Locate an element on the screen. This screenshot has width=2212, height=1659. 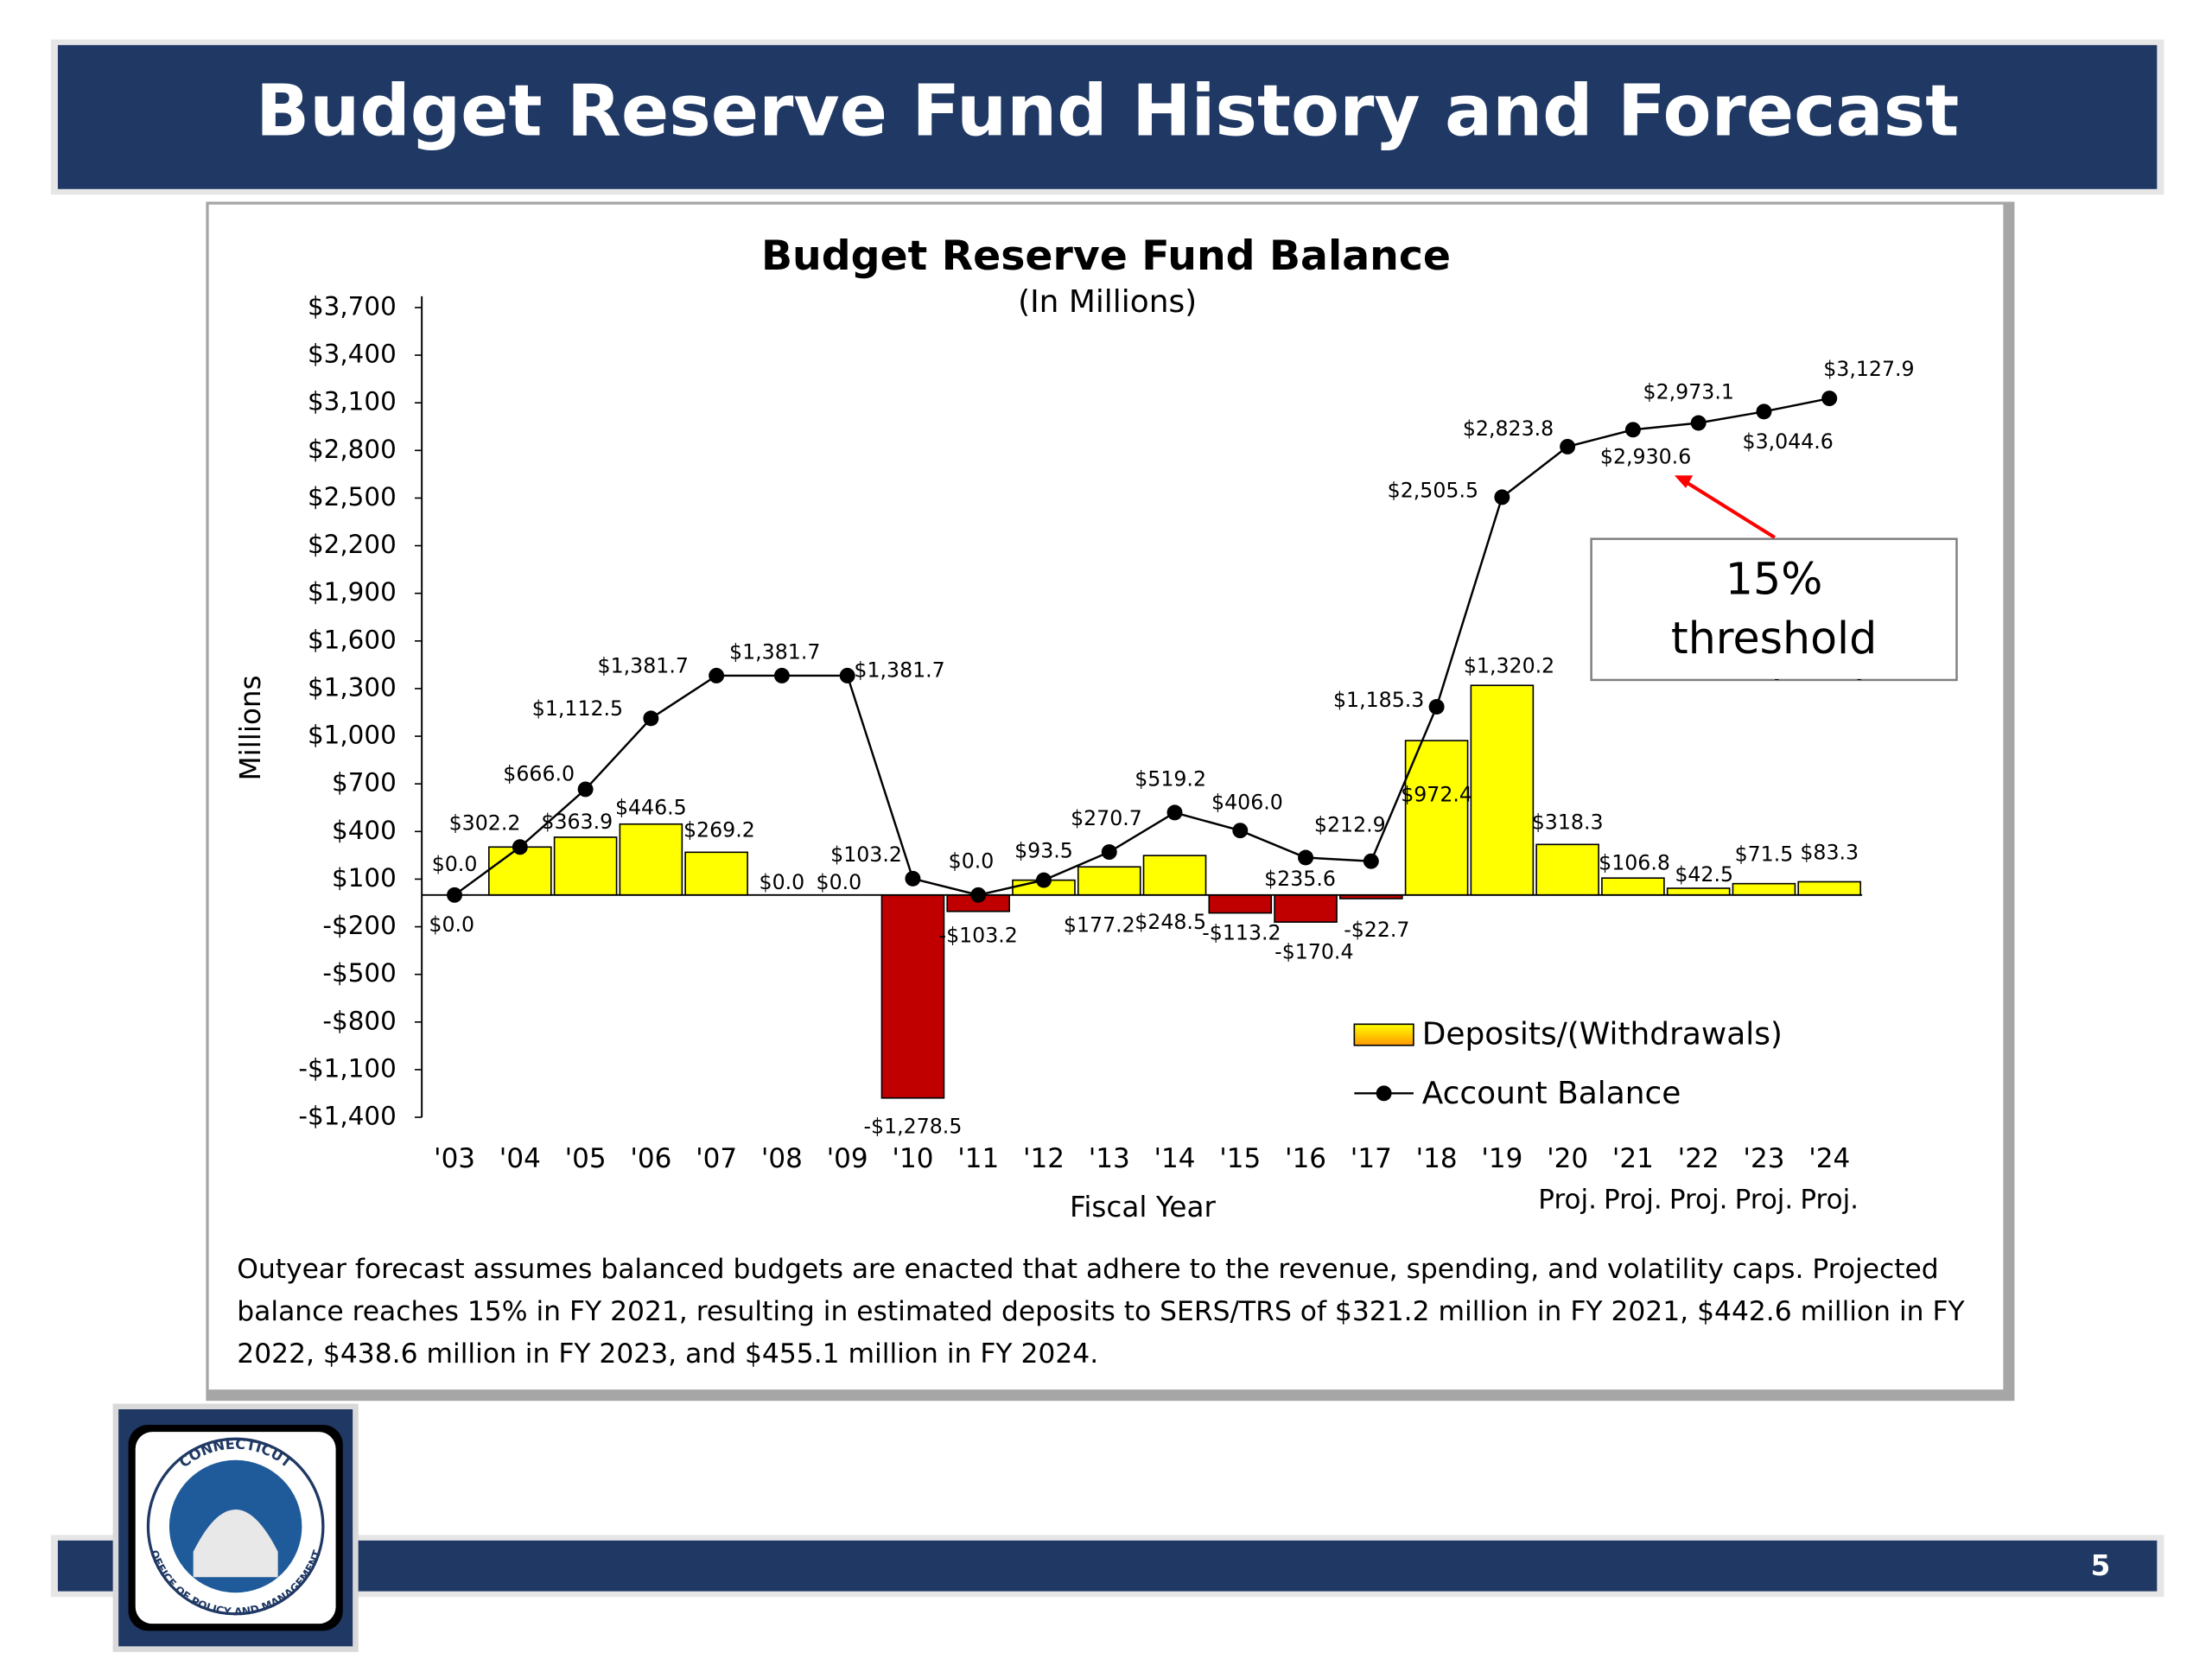
line-value-label: $302.2 is located at coordinates (485, 823).